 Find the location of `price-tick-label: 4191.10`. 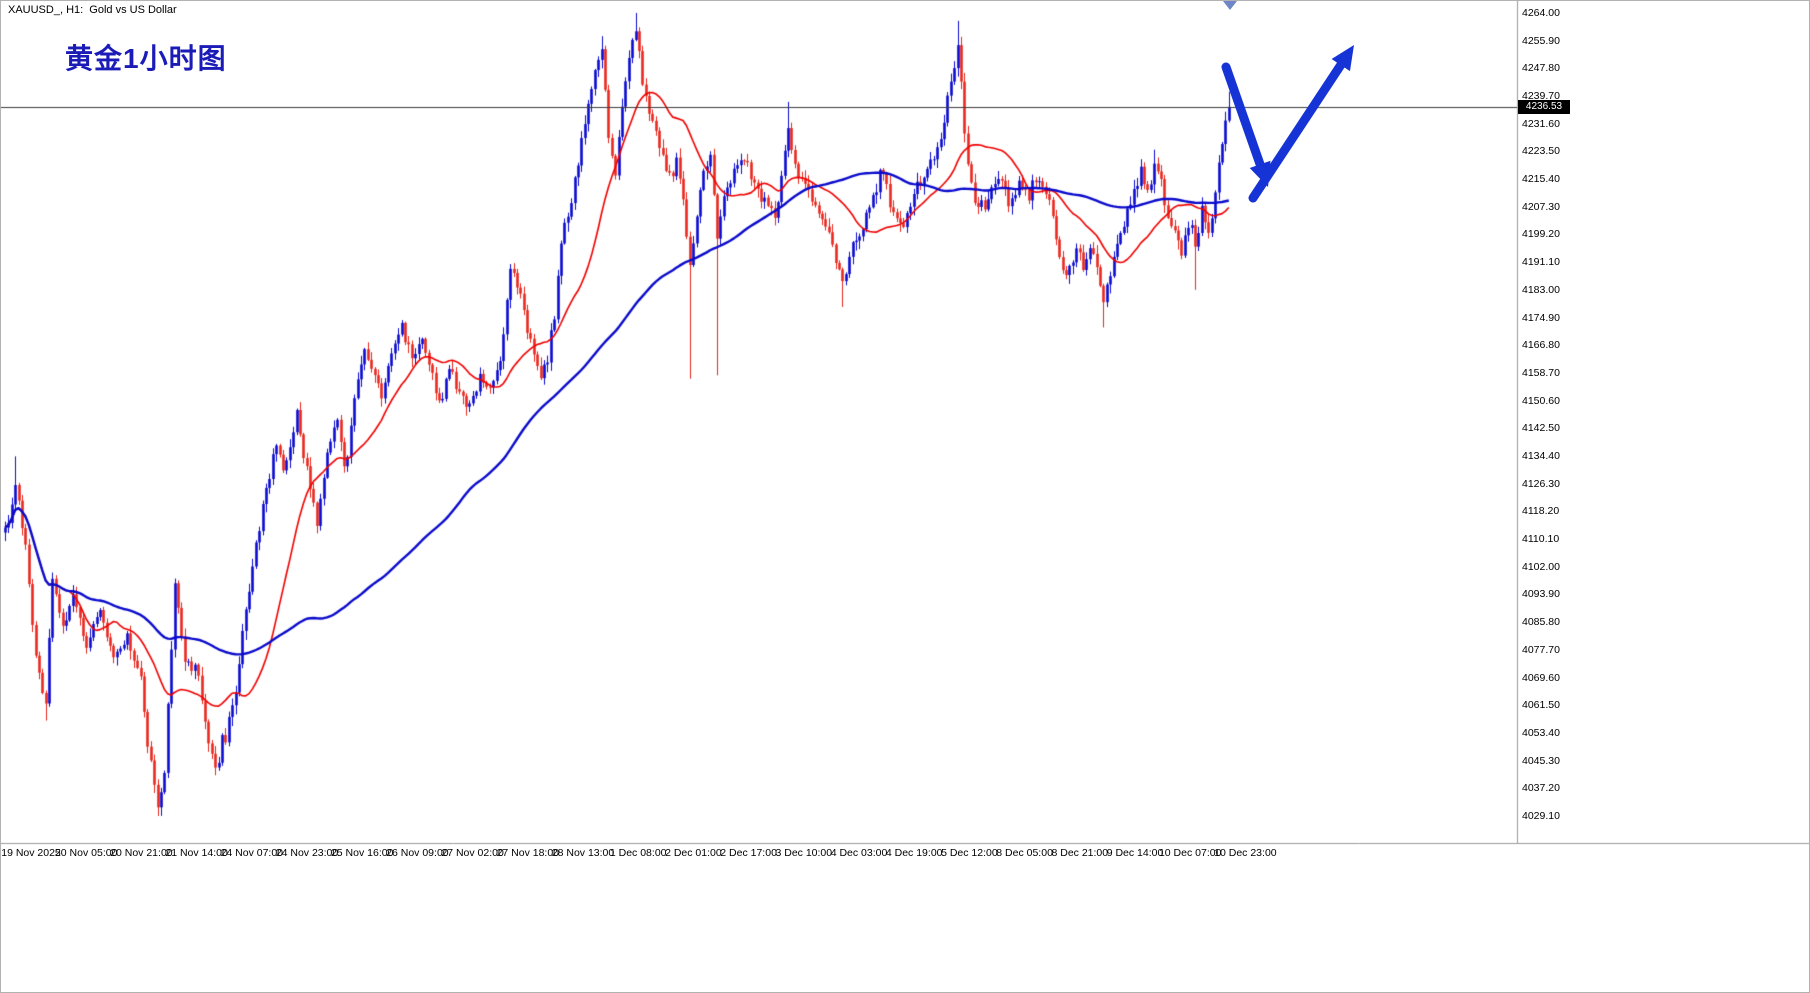

price-tick-label: 4191.10 is located at coordinates (1541, 262).